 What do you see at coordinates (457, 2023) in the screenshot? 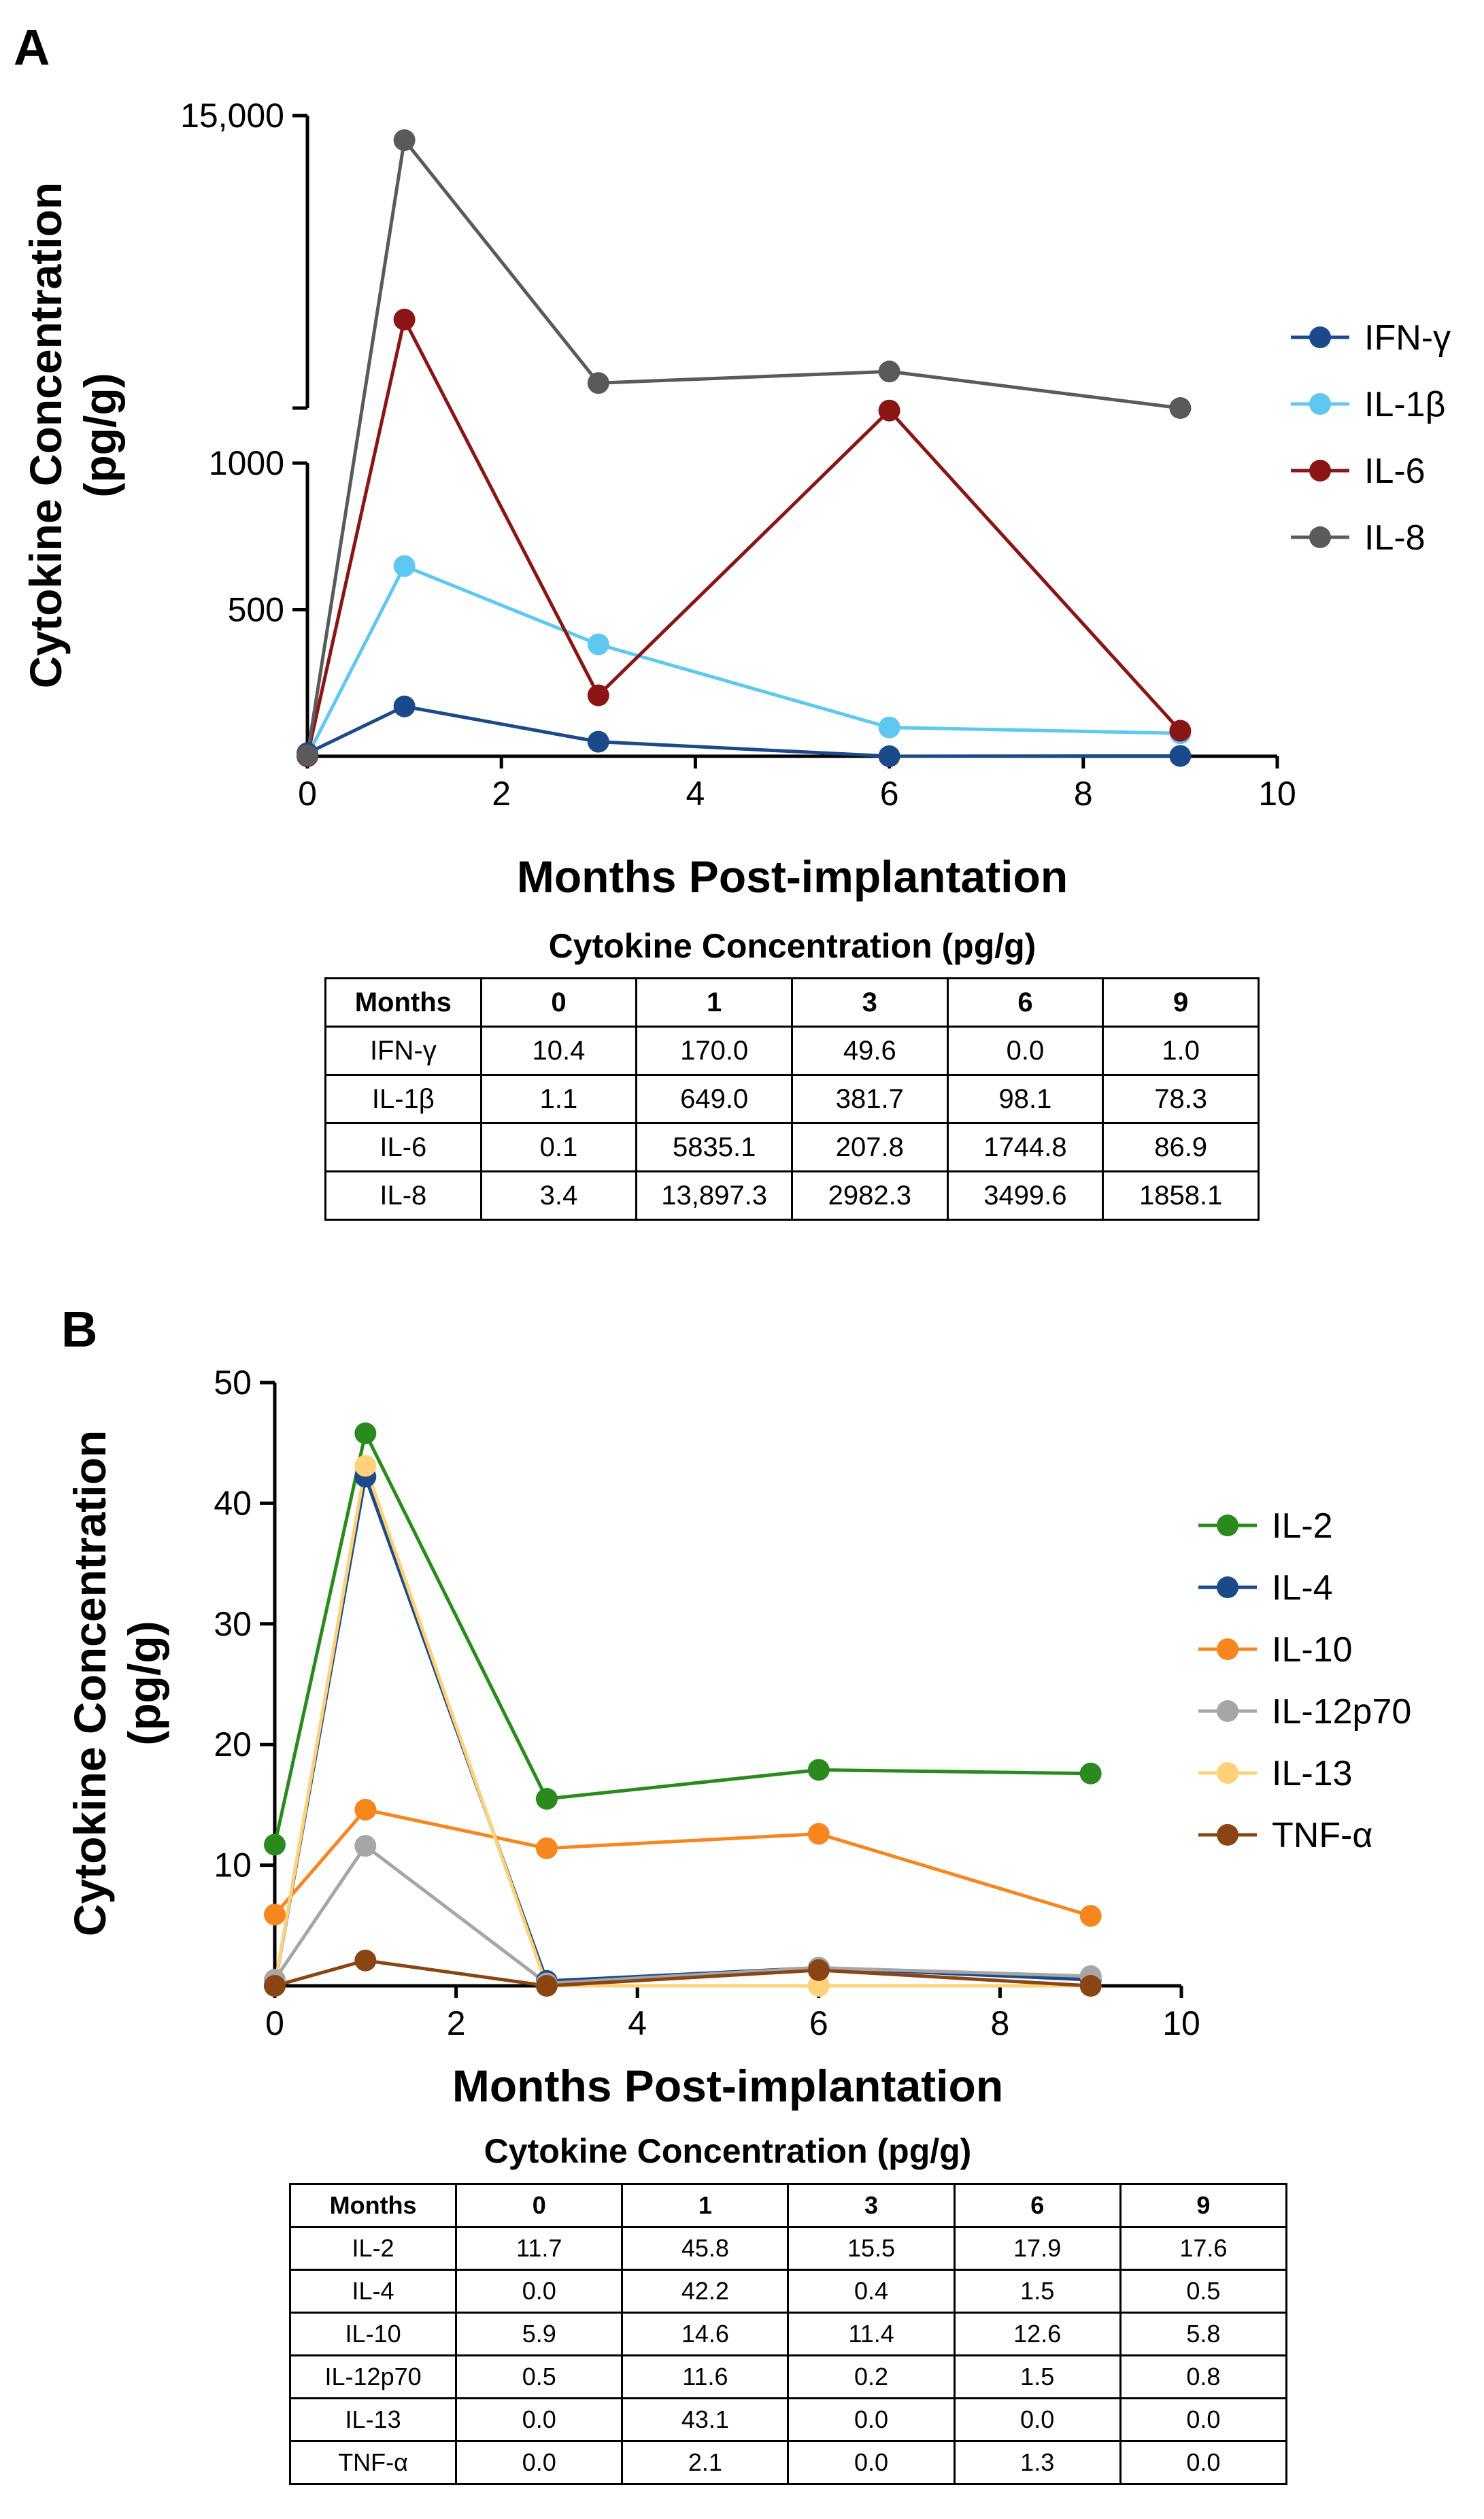
I see `x-tick-label: 2` at bounding box center [457, 2023].